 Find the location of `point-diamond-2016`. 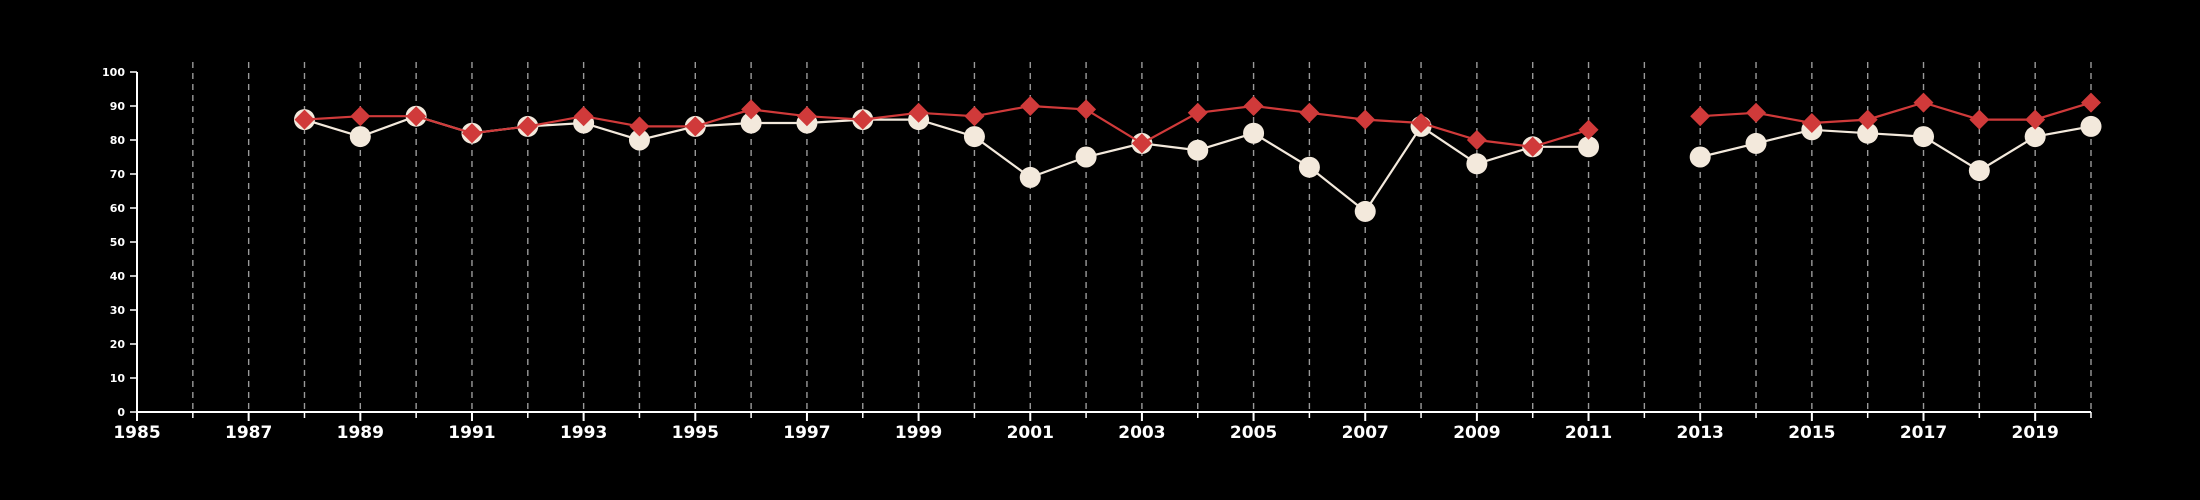

point-diamond-2016 is located at coordinates (1867, 119).